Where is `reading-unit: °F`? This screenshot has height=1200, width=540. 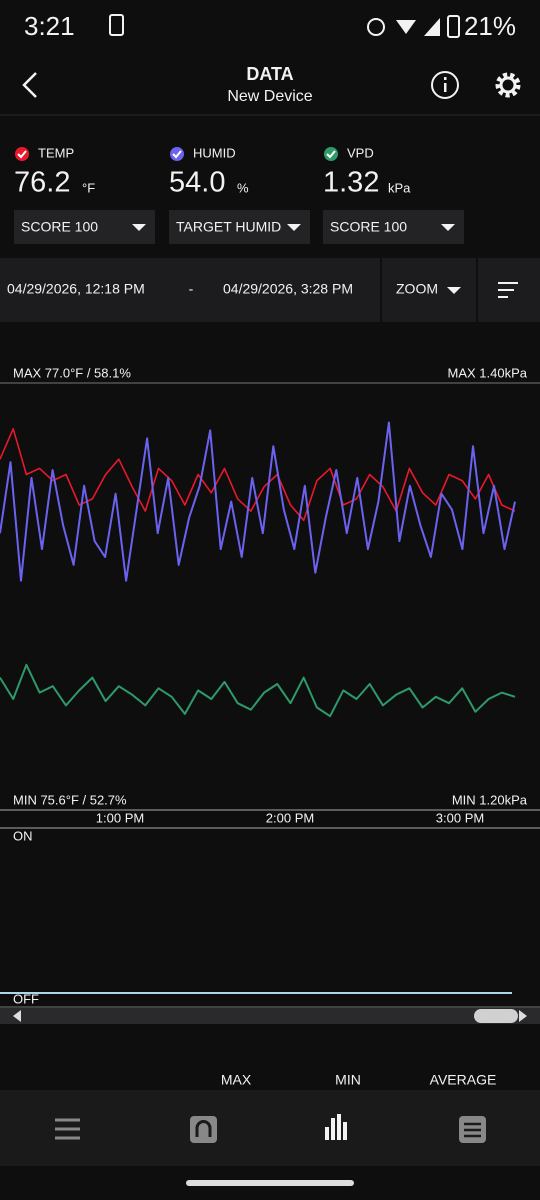
reading-unit: °F is located at coordinates (88, 187).